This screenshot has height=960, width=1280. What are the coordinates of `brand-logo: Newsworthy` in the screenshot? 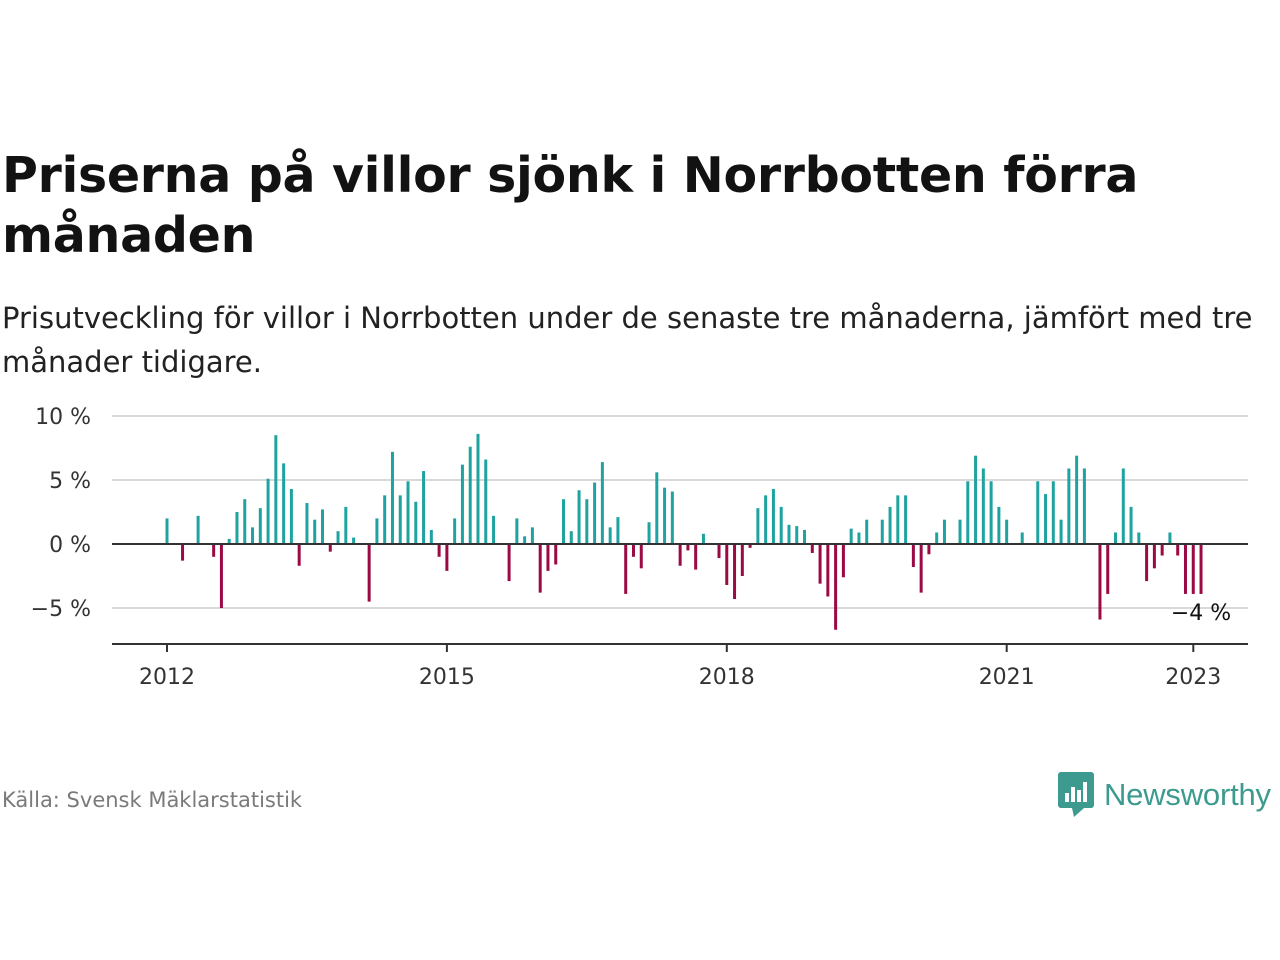 It's located at (1164, 795).